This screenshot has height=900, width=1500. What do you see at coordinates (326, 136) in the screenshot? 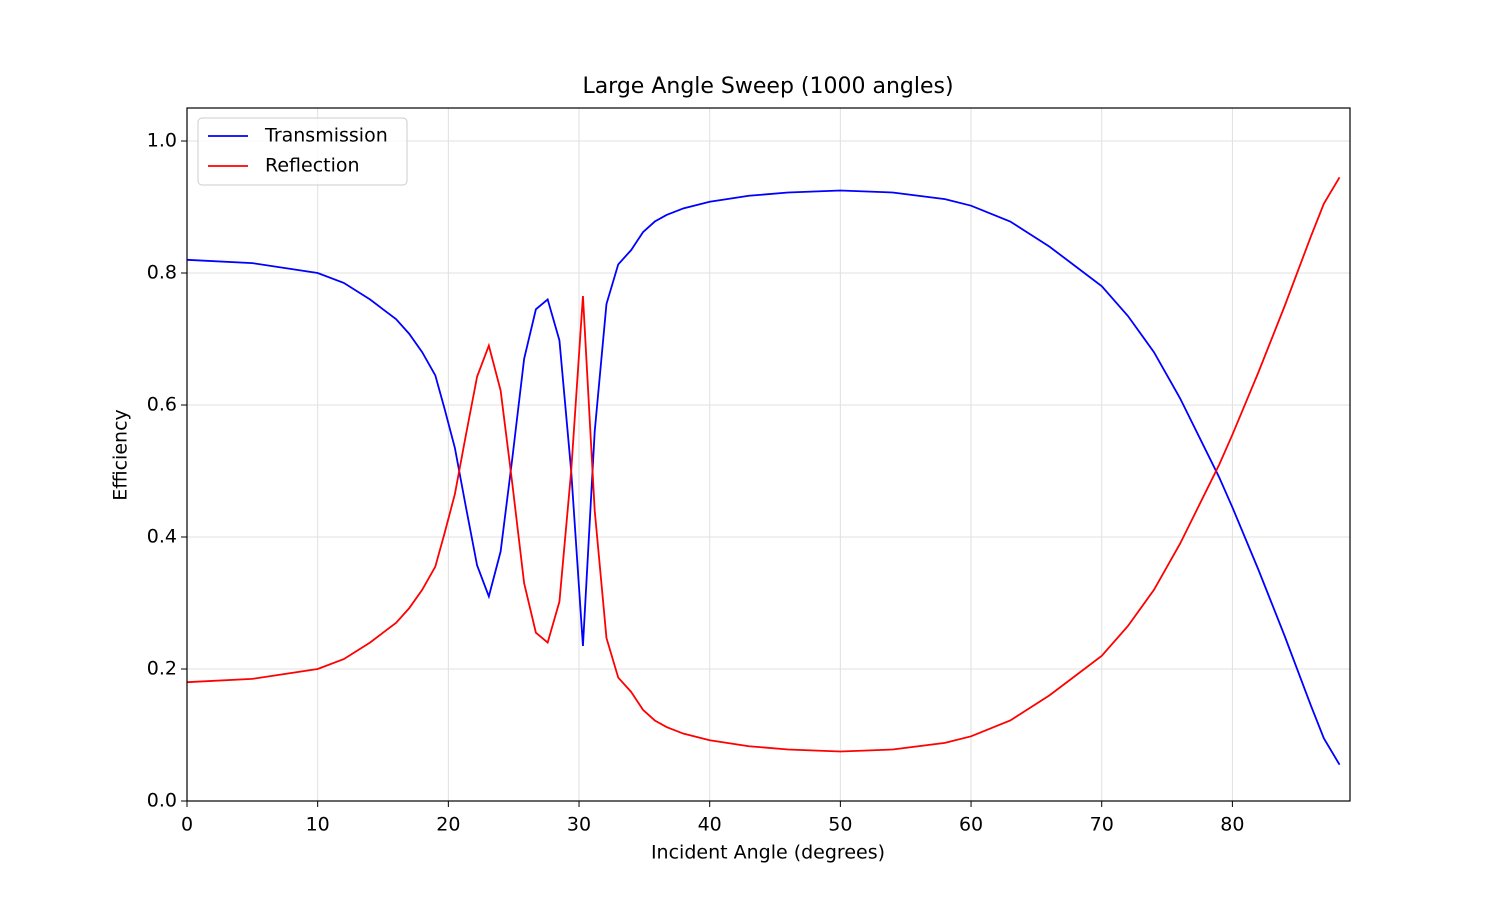
I see `legend-label: Transmission` at bounding box center [326, 136].